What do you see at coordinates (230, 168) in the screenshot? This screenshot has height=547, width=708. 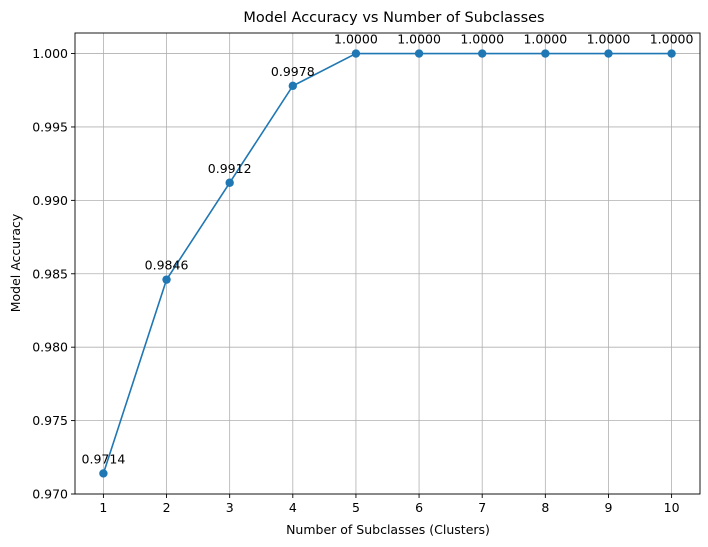 I see `data-label: 0.9912` at bounding box center [230, 168].